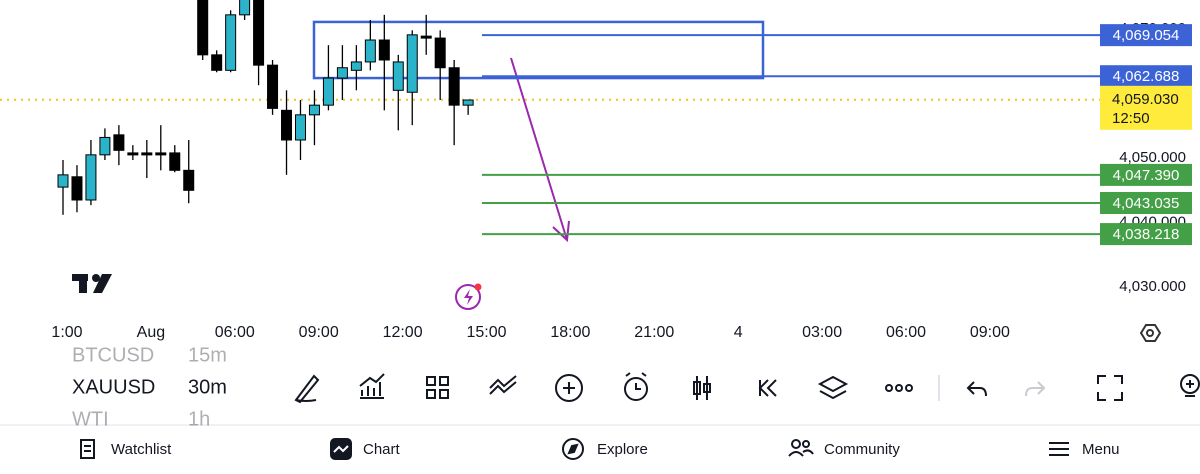 This screenshot has width=1200, height=474. I want to click on indicators, so click(372, 386).